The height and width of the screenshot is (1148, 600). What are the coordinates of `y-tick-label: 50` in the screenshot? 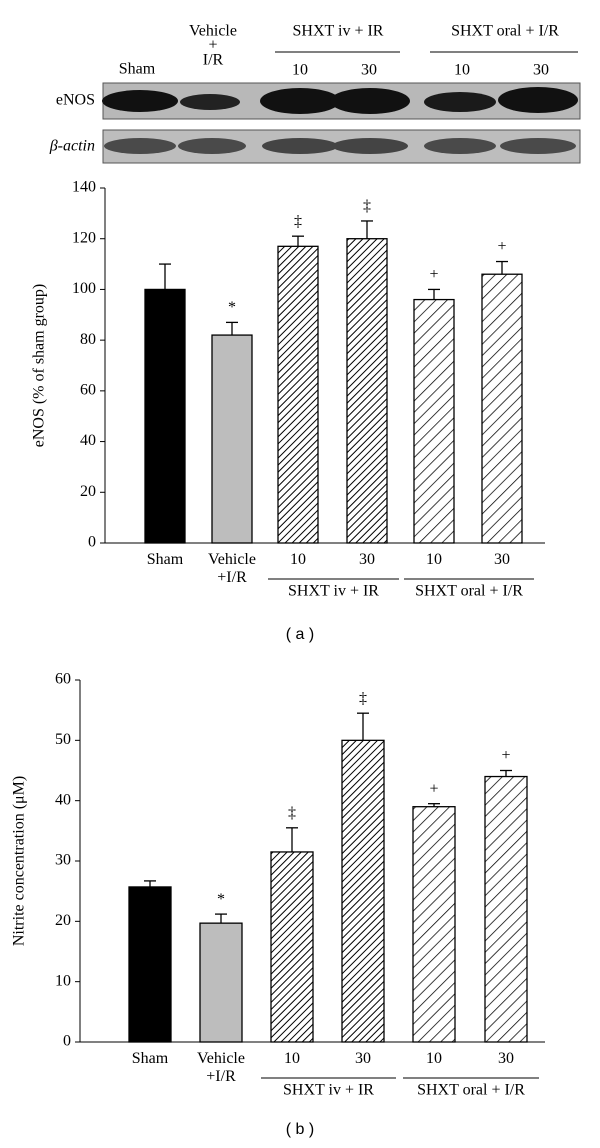 It's located at (63, 739).